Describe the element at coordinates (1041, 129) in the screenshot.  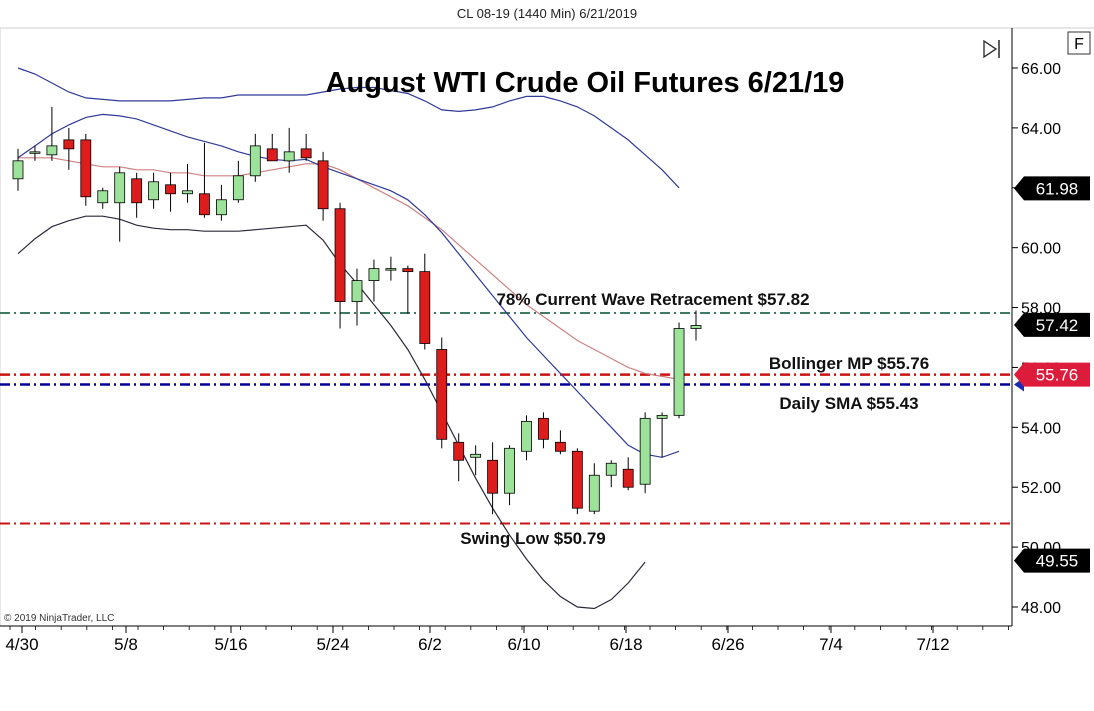
I see `y-tick-label: 64.00` at that location.